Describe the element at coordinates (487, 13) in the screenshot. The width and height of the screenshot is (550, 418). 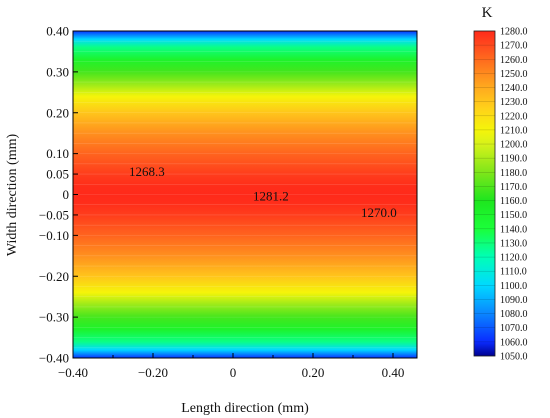
I see `colorbar-unit: K` at that location.